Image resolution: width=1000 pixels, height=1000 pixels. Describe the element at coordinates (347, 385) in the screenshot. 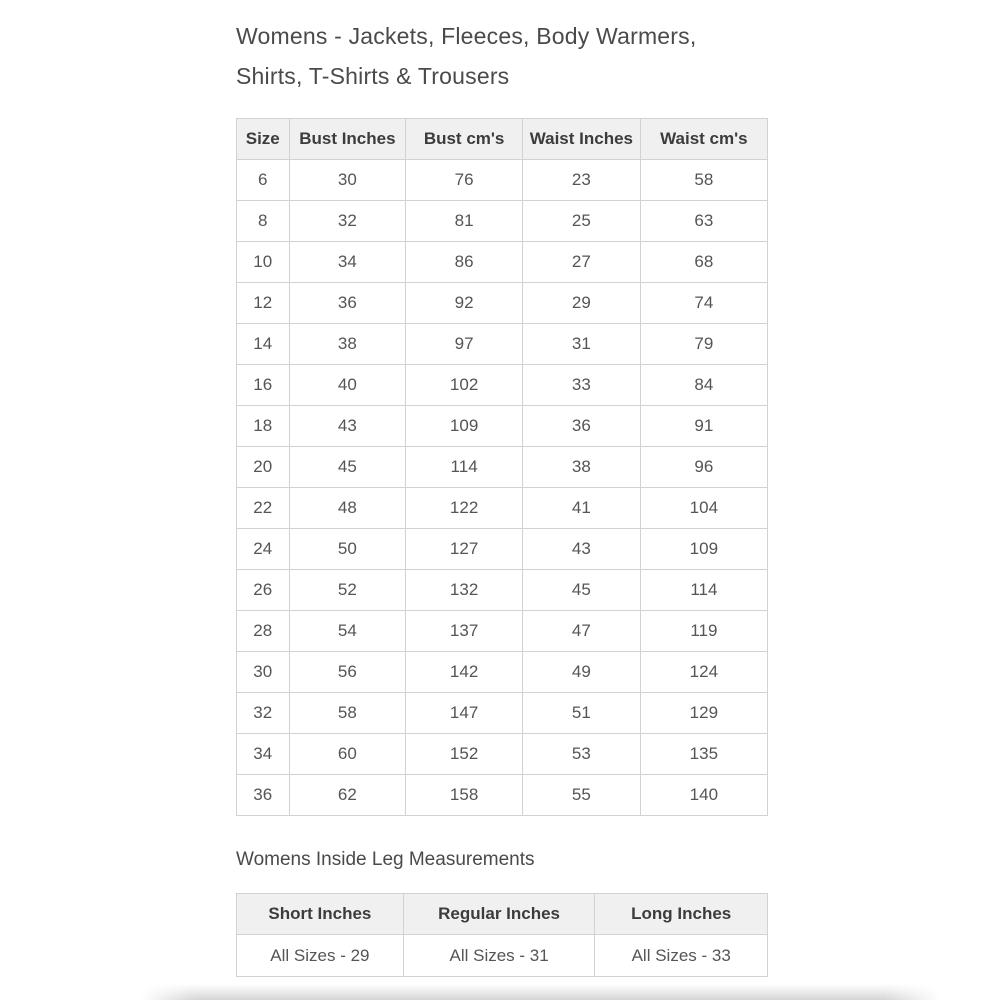

I see `table-cell: 40` at that location.